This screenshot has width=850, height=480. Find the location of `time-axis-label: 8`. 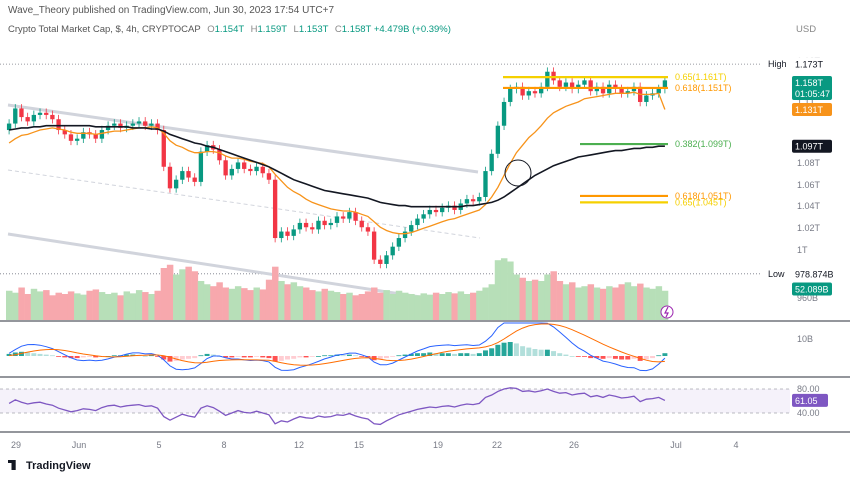

time-axis-label: 8 is located at coordinates (223, 445).